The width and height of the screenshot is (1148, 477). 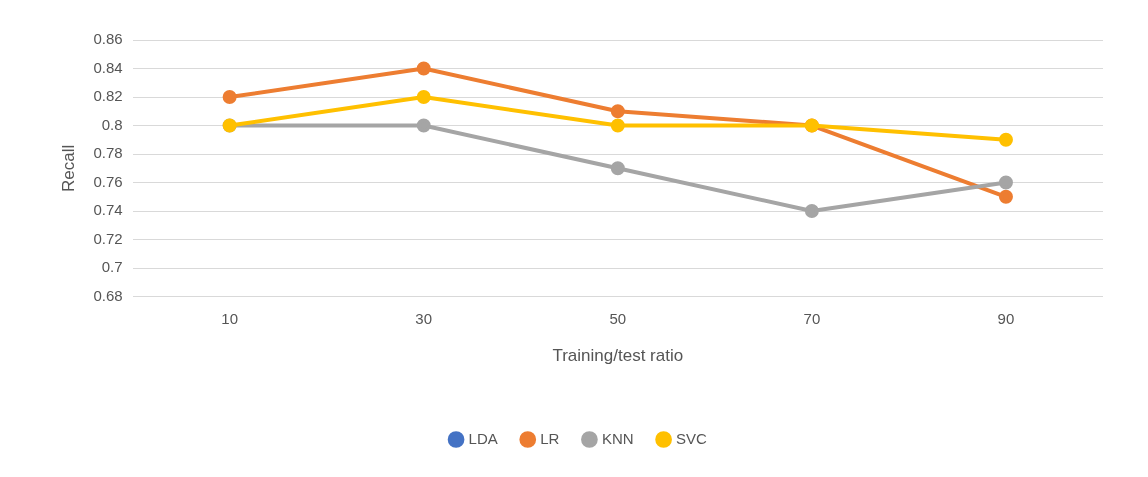 I want to click on legend-label: LR, so click(x=550, y=438).